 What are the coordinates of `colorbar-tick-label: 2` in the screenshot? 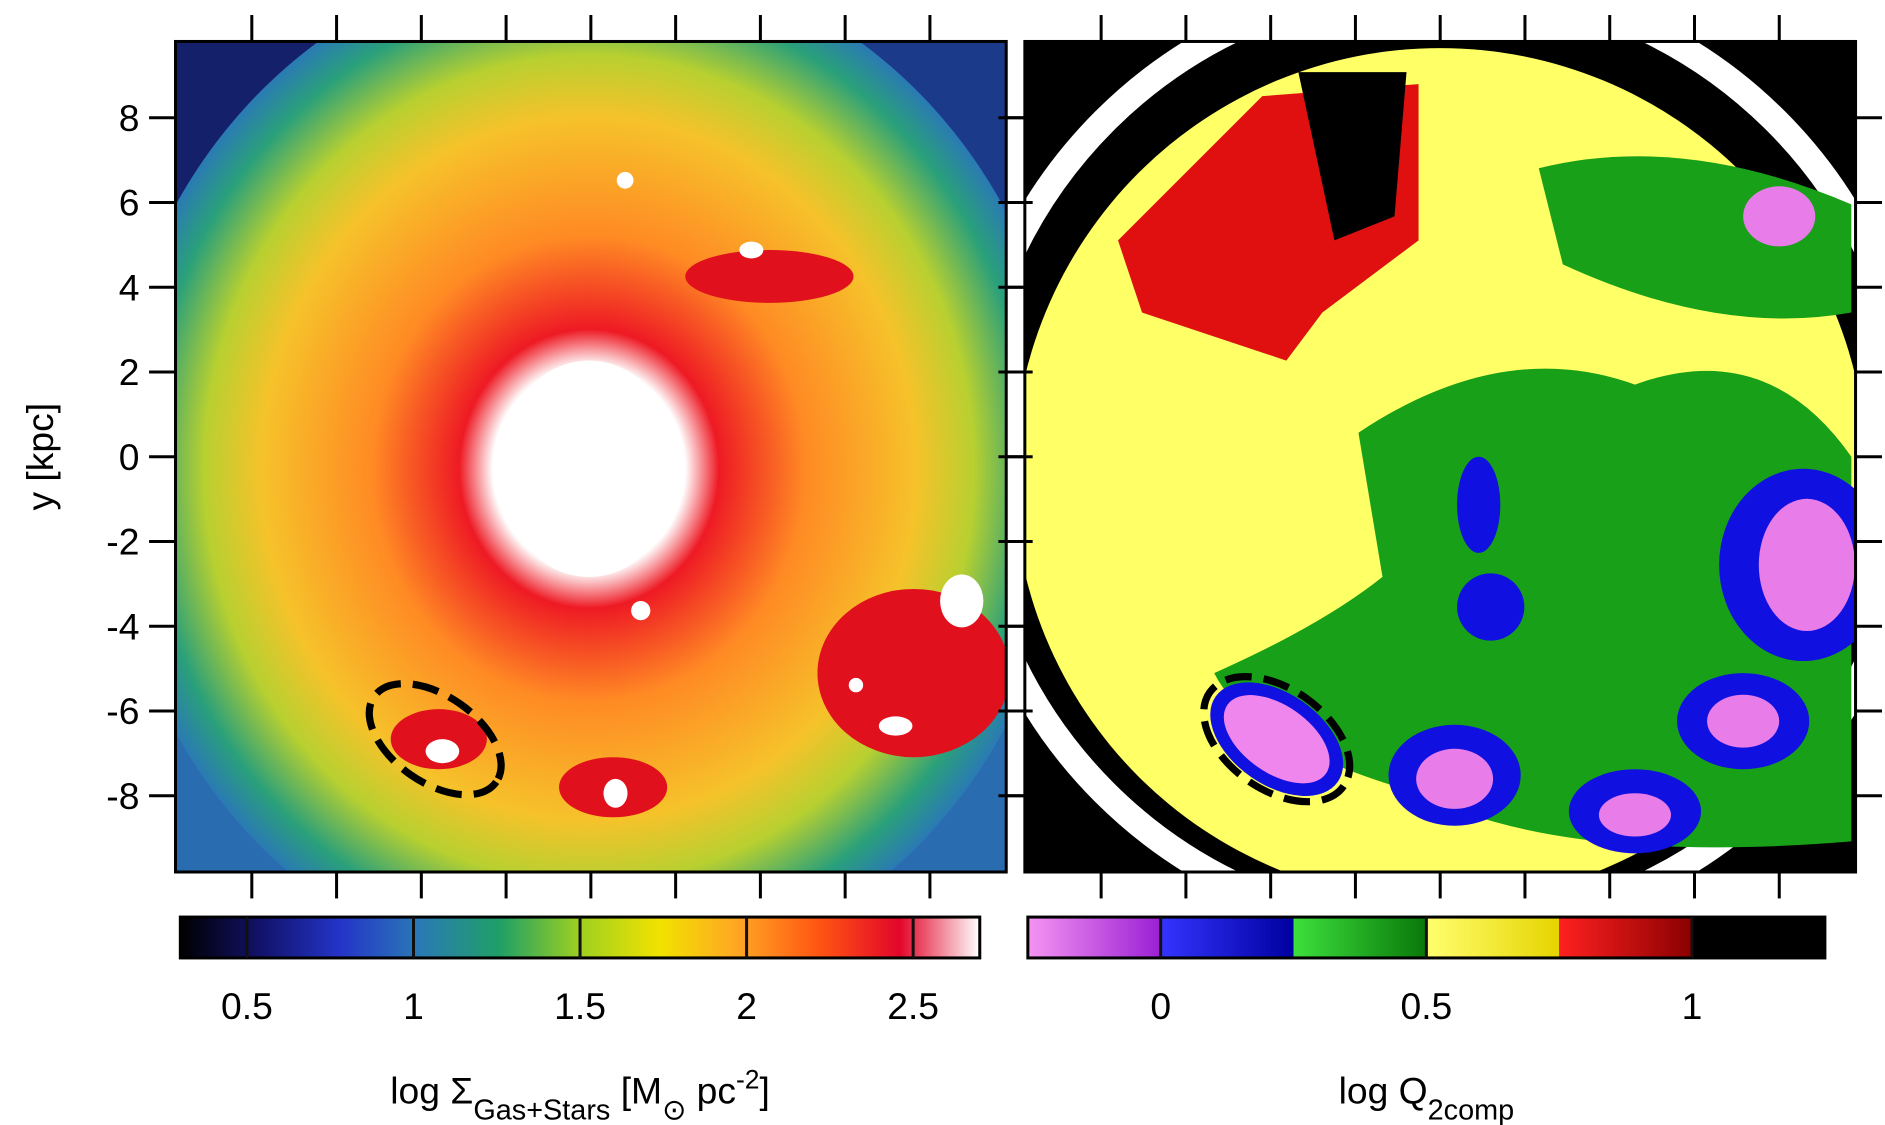 It's located at (746, 1006).